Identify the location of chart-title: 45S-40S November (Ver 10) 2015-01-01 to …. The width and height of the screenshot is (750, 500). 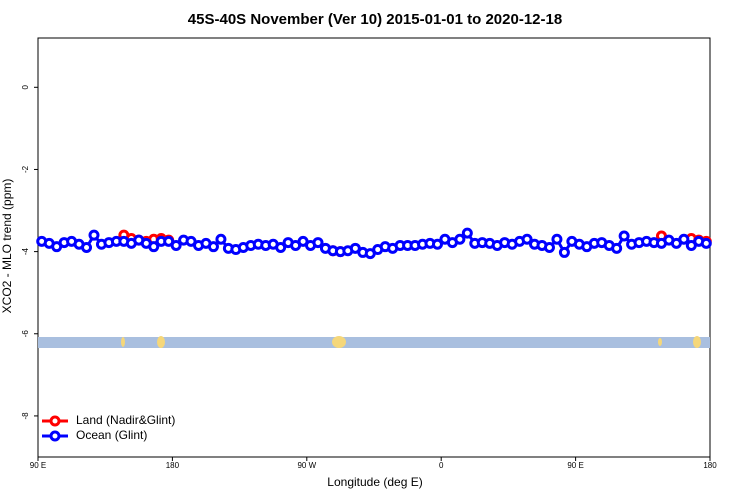
(375, 19).